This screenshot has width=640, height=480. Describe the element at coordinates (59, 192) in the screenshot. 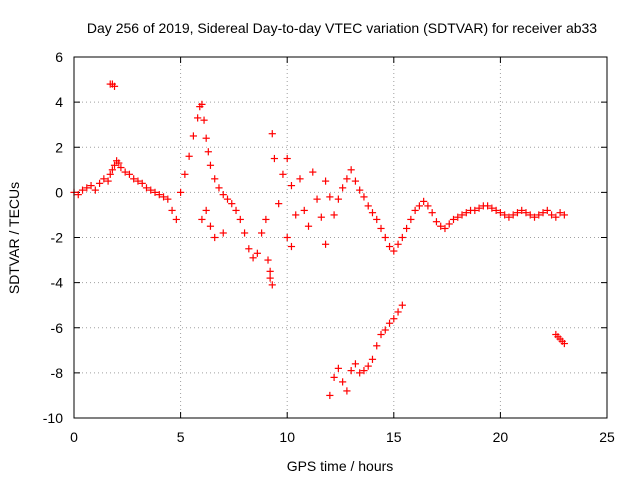

I see `y-tick-label: 0` at that location.